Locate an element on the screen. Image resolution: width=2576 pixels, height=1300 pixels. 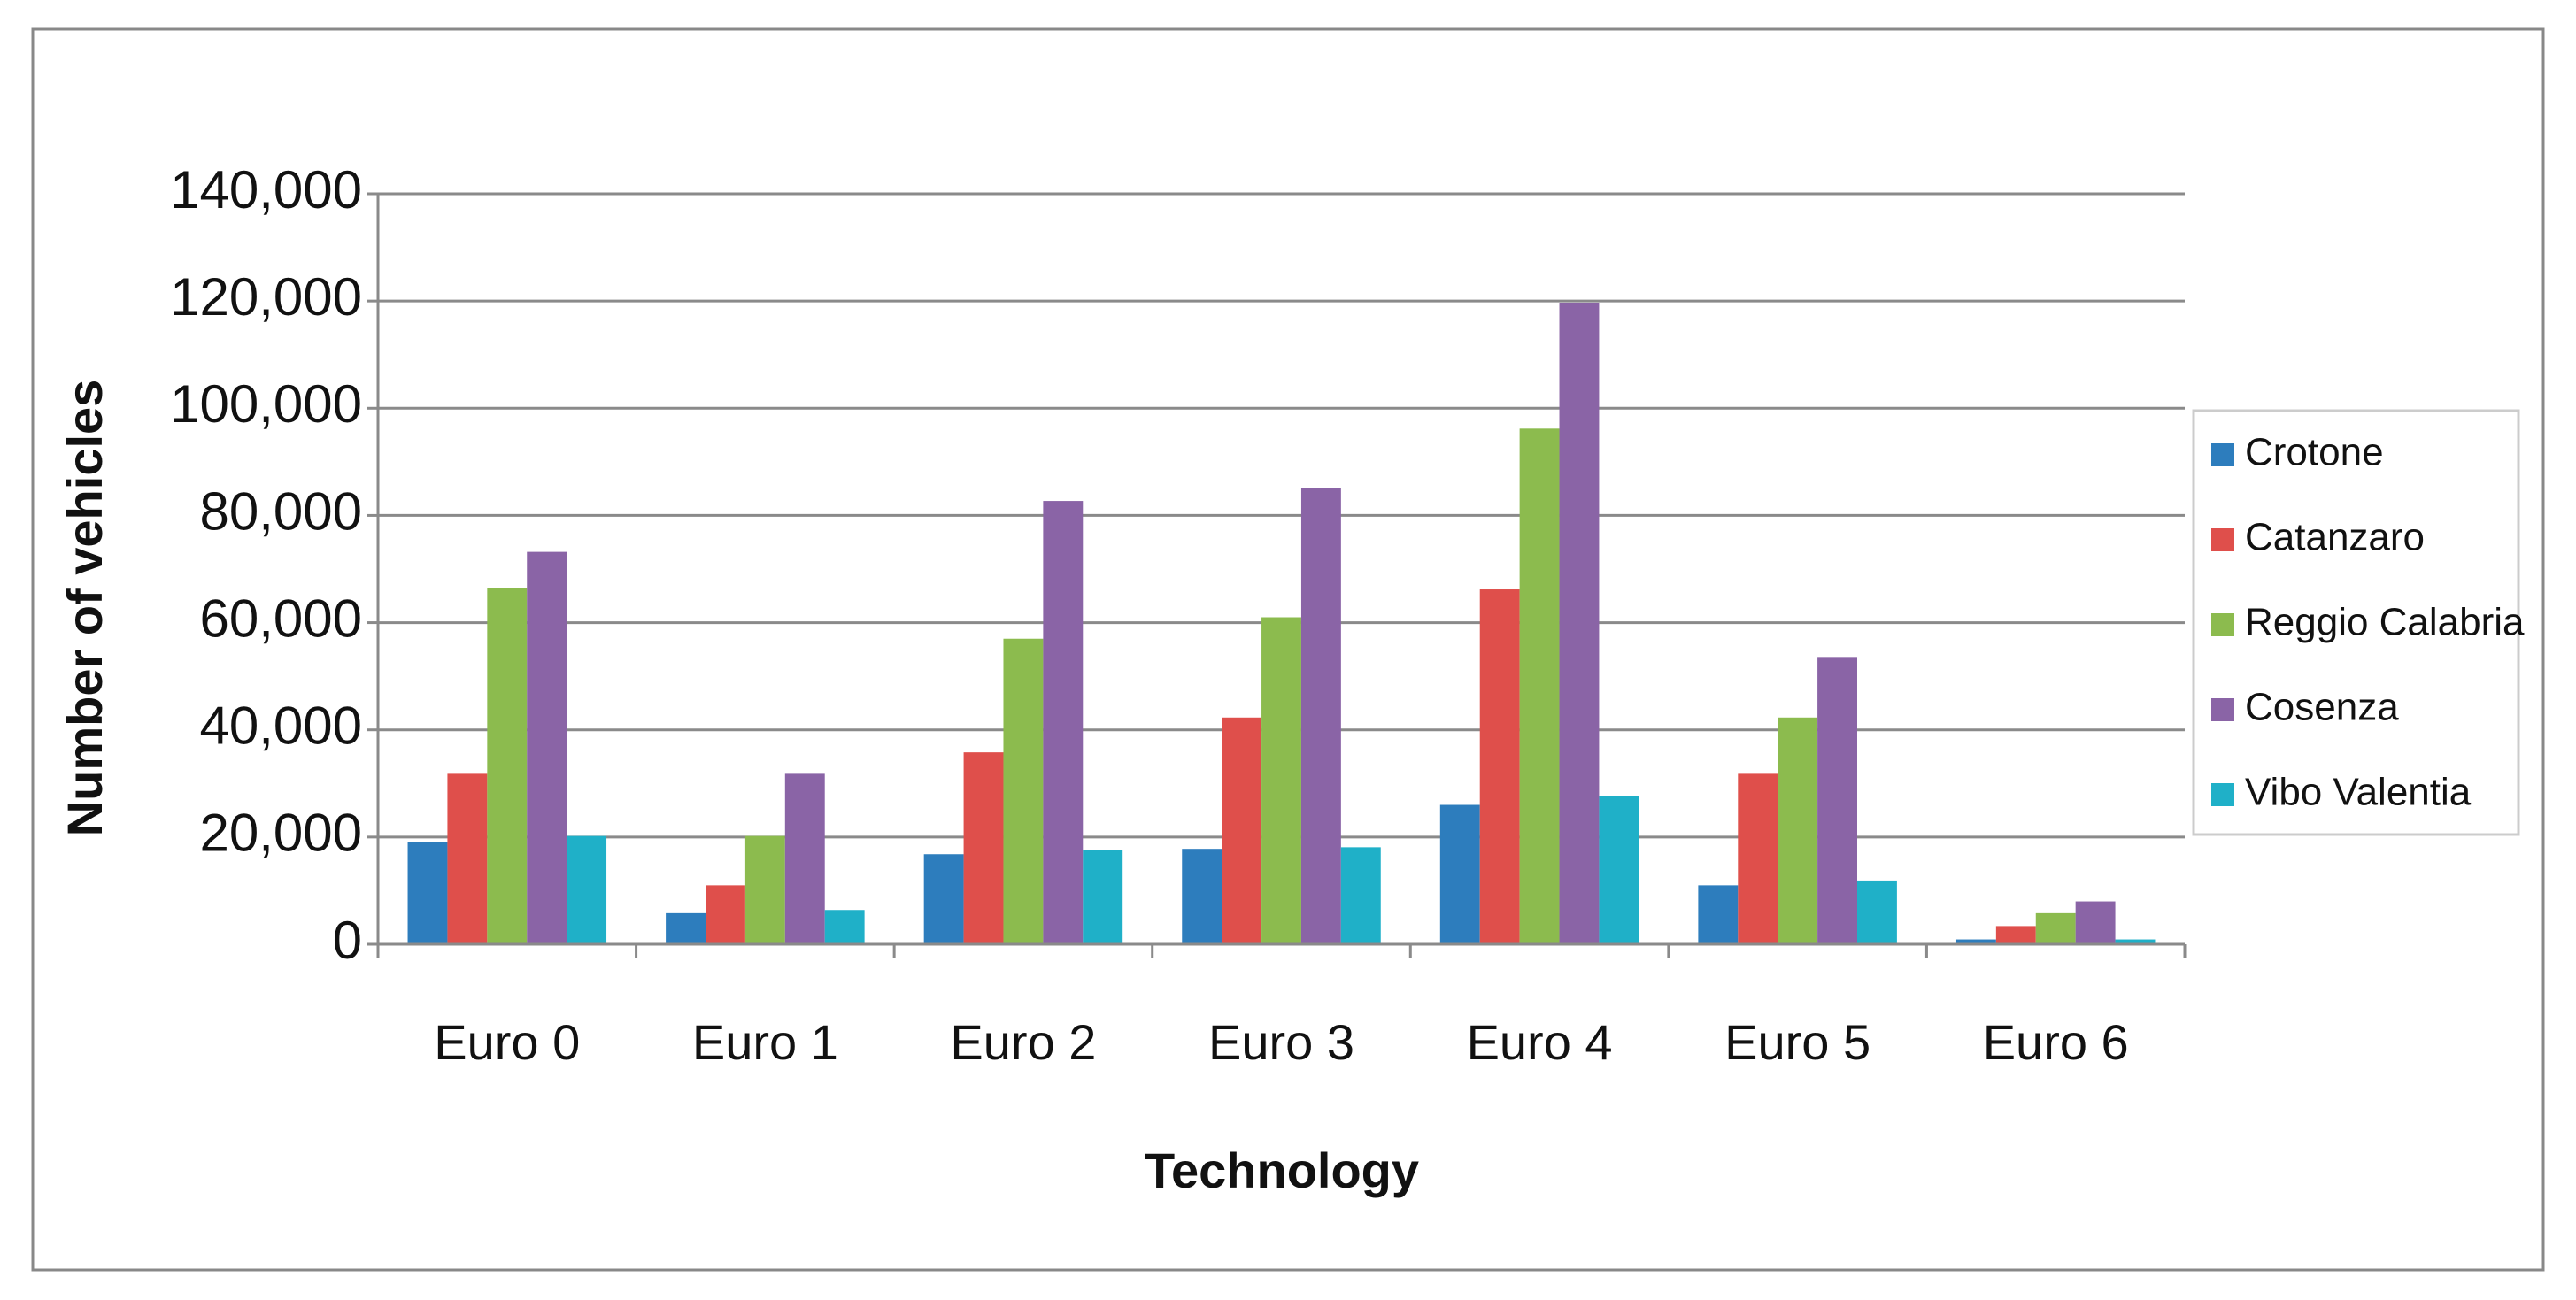
legend-frame is located at coordinates (2356, 622).